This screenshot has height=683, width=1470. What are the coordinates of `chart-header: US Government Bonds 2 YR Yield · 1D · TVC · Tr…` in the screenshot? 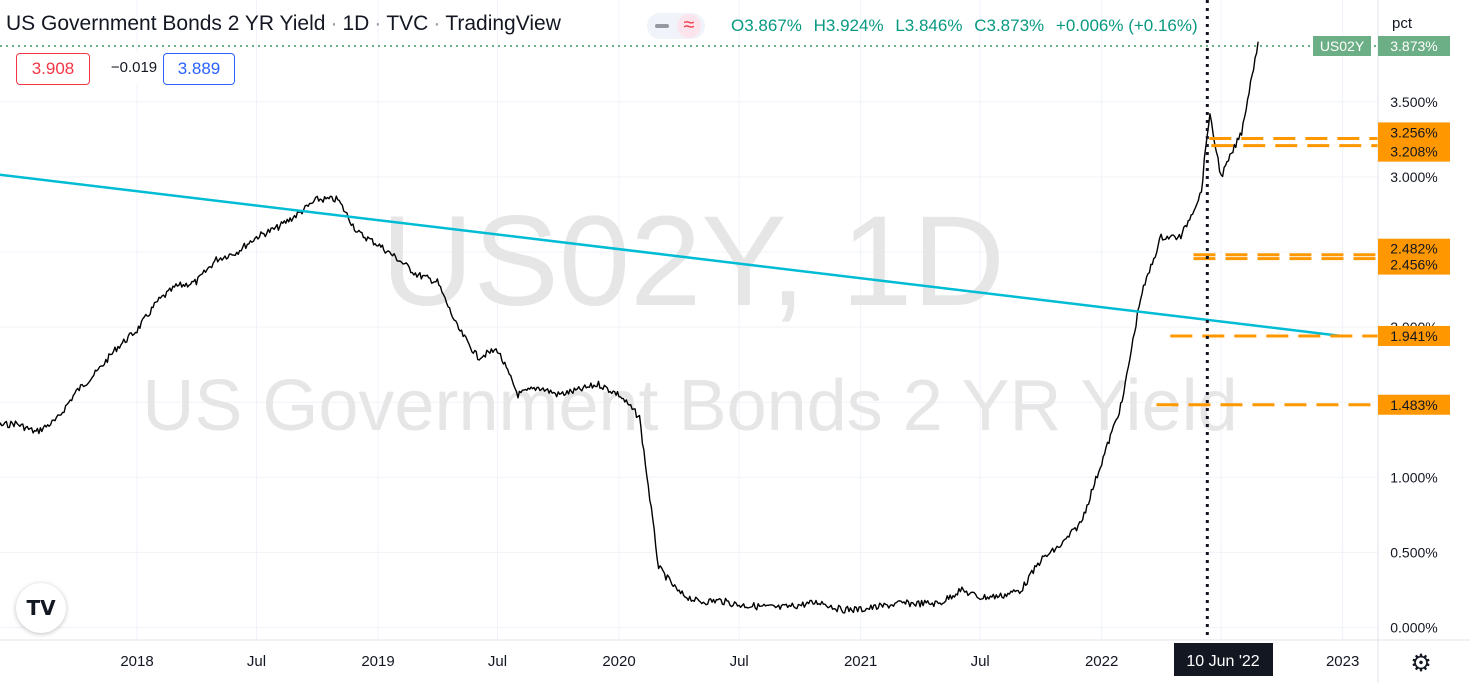 It's located at (689, 23).